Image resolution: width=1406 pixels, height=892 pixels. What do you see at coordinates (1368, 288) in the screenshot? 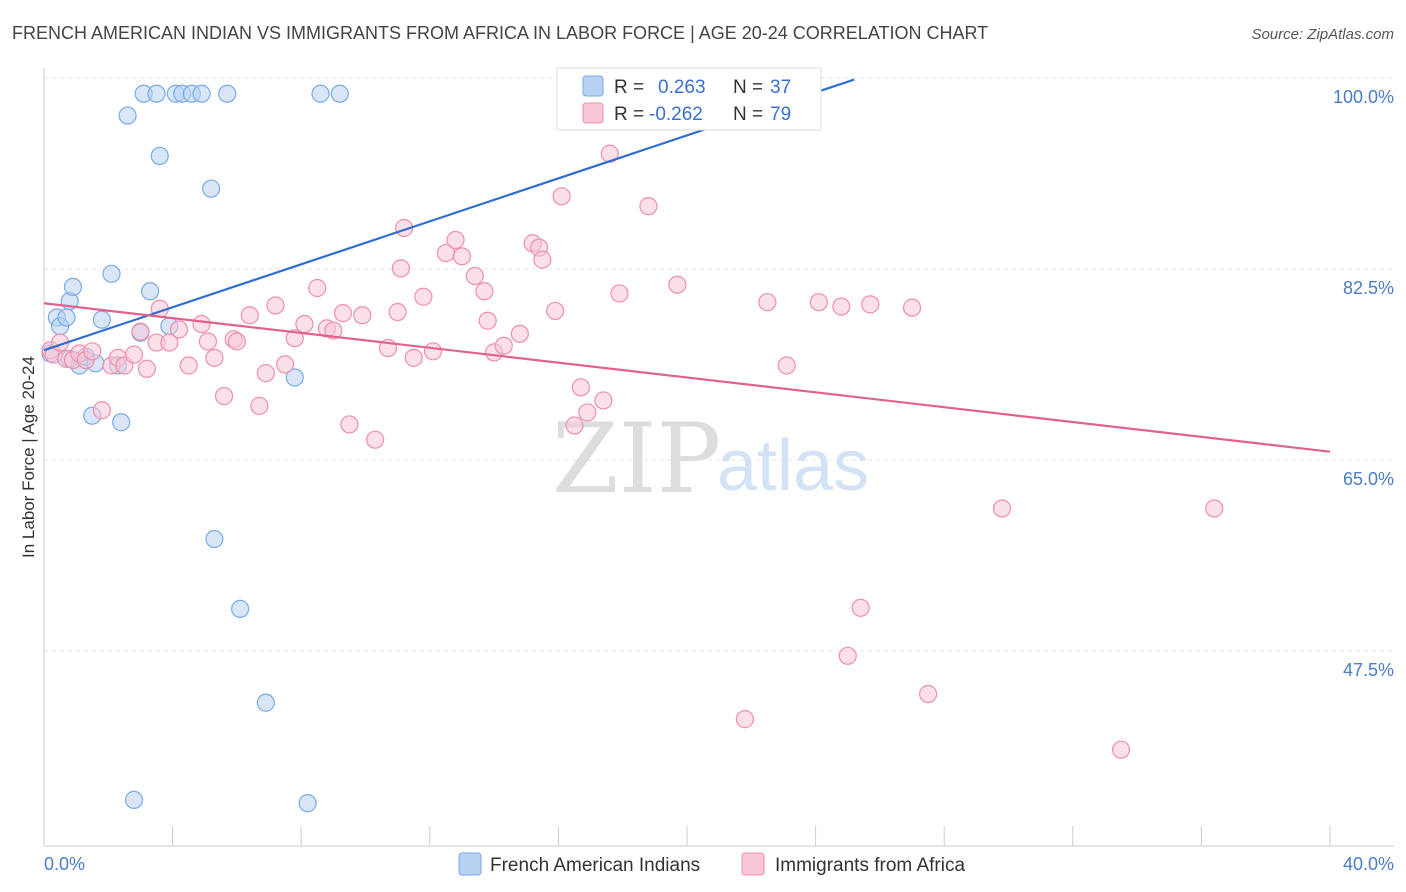
I see `y-tick-label-1: 82.5%` at bounding box center [1368, 288].